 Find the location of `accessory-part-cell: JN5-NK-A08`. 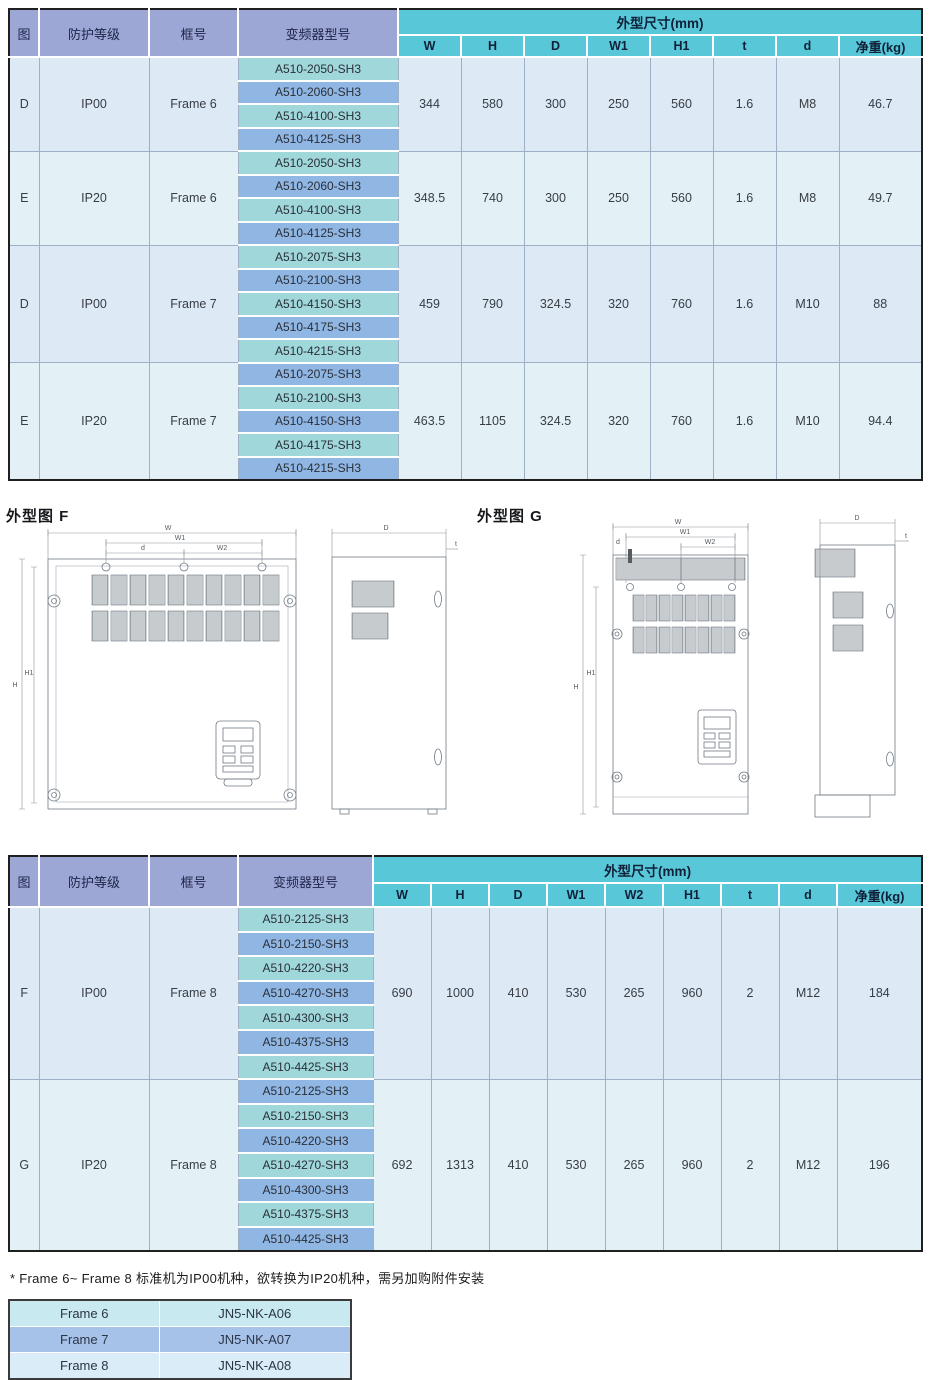

accessory-part-cell: JN5-NK-A08 is located at coordinates (255, 1366).